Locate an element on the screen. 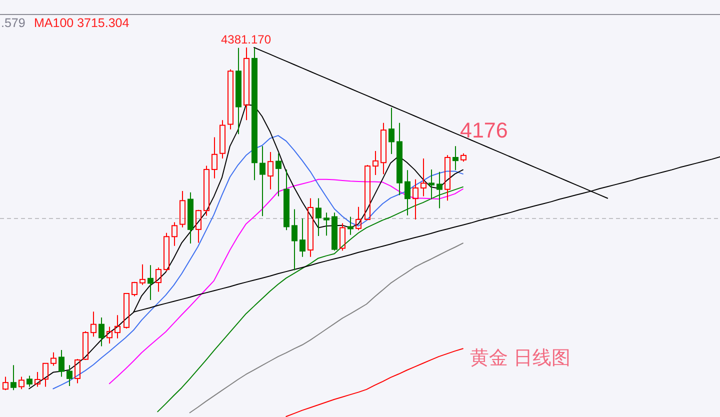 The image size is (720, 417). text: 4381.170 is located at coordinates (246, 39).